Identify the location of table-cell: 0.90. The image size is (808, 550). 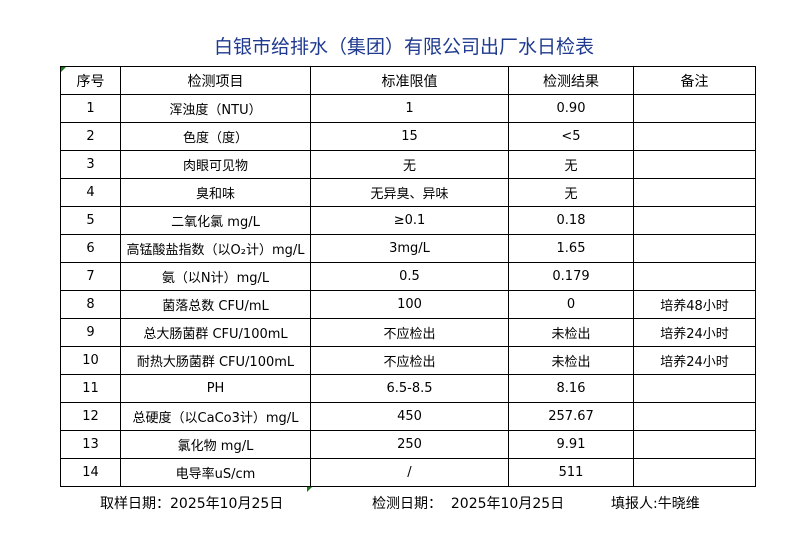
(571, 108).